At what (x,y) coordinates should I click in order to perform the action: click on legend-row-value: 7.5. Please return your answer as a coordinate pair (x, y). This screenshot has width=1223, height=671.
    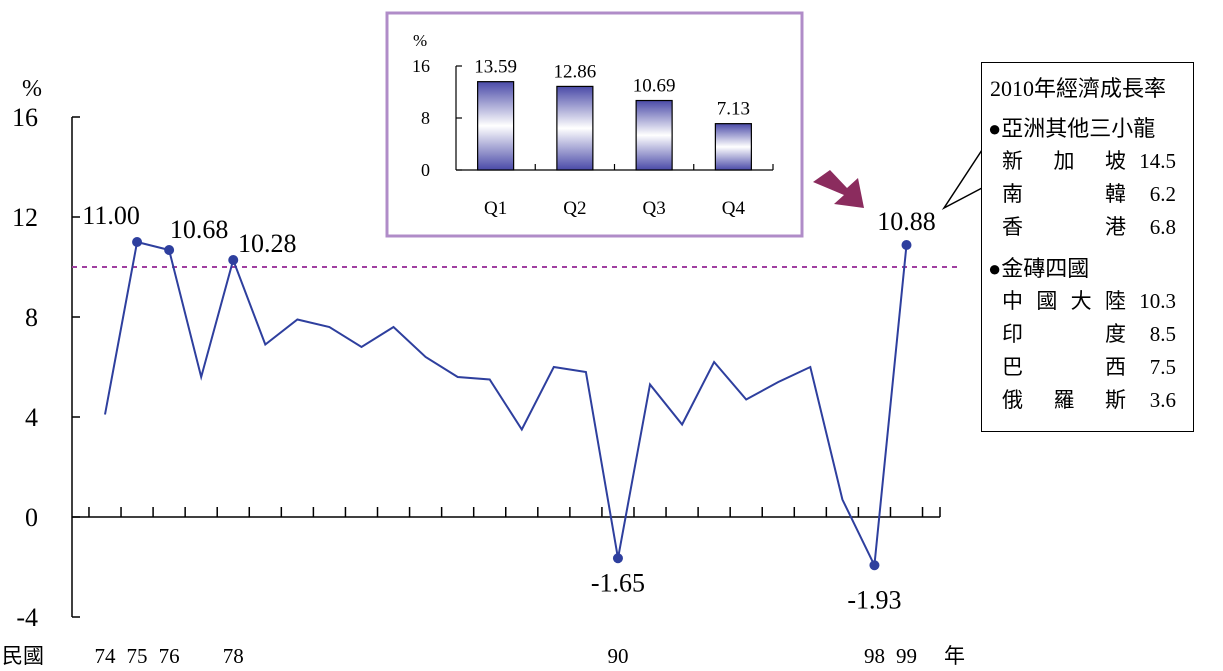
    Looking at the image, I should click on (1162, 367).